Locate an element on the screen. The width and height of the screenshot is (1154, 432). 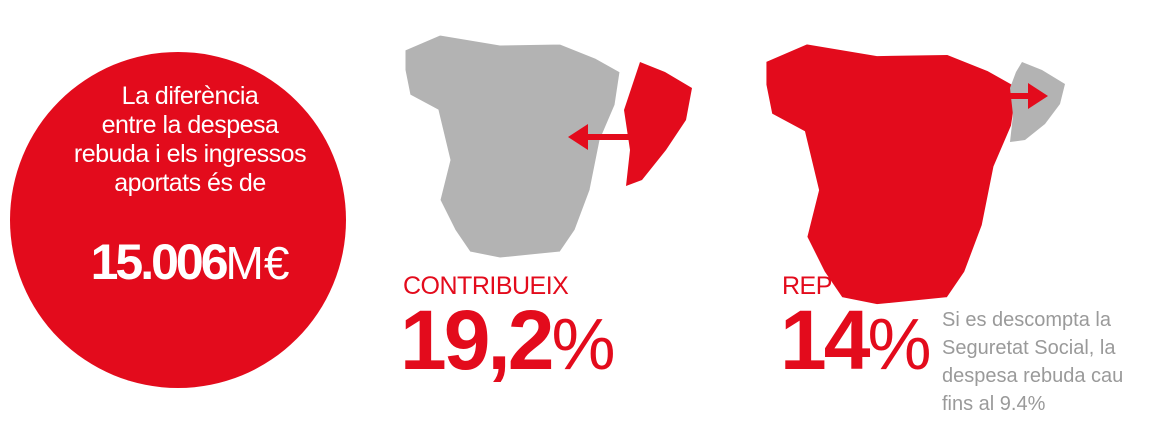
arrow-left is located at coordinates (608, 137).